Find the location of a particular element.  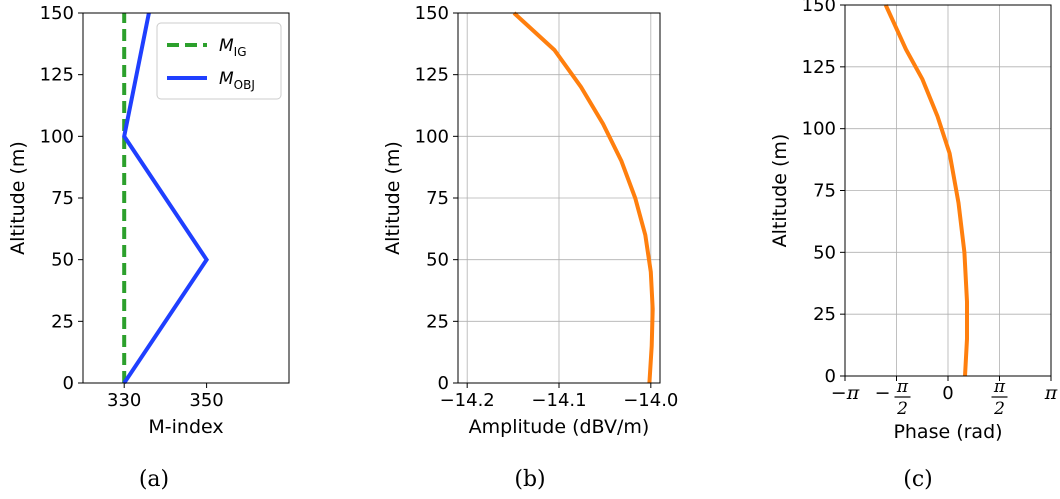

x-axis-label: Amplitude (dBV/m) is located at coordinates (559, 427).